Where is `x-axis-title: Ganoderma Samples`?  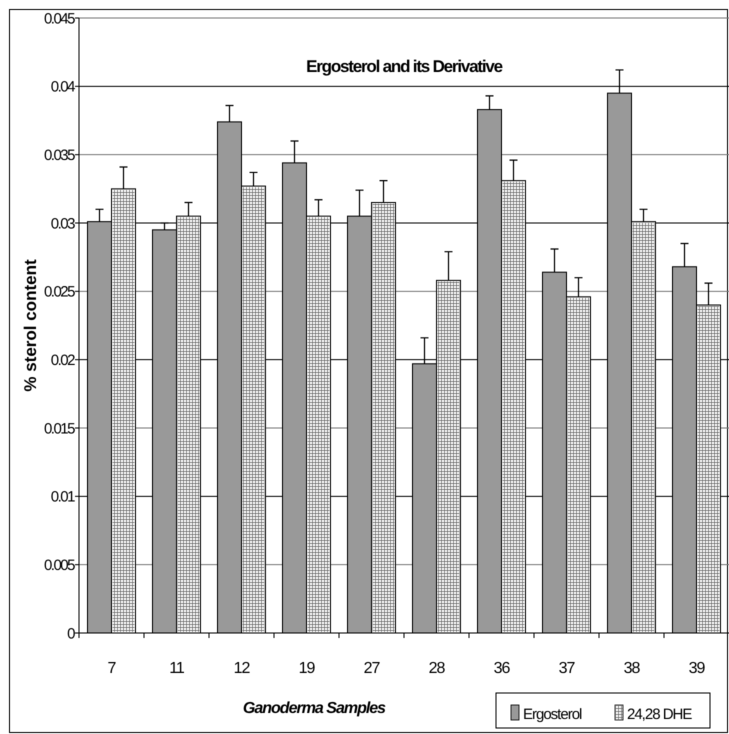
x-axis-title: Ganoderma Samples is located at coordinates (314, 708).